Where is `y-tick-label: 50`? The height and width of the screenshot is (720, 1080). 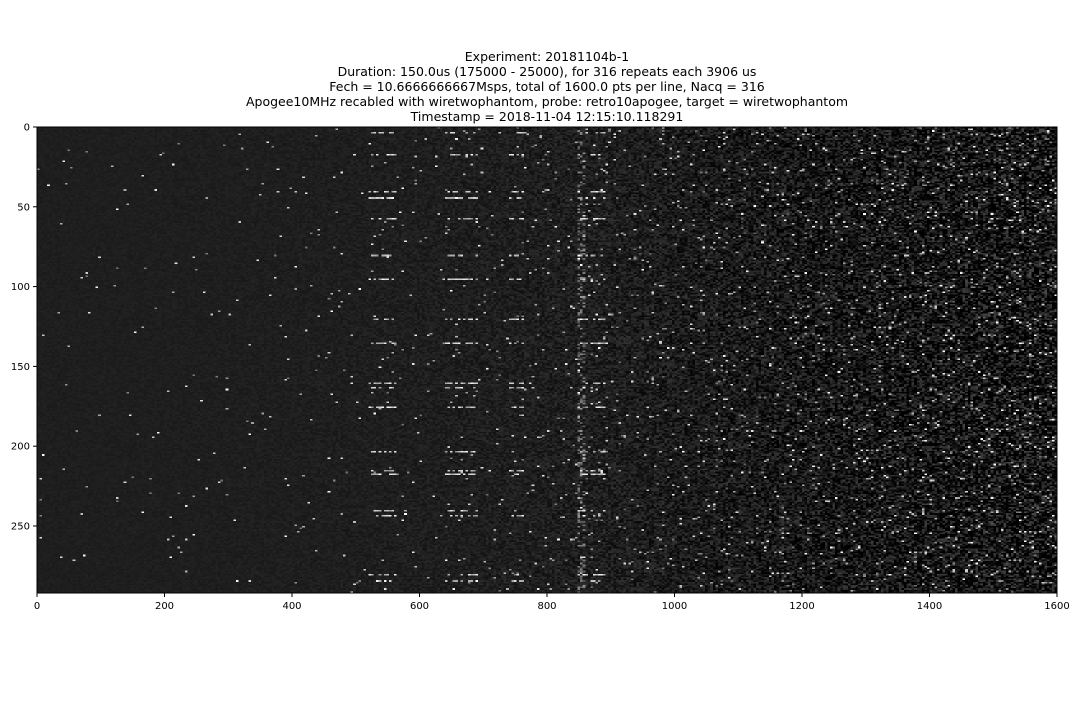 y-tick-label: 50 is located at coordinates (23, 207).